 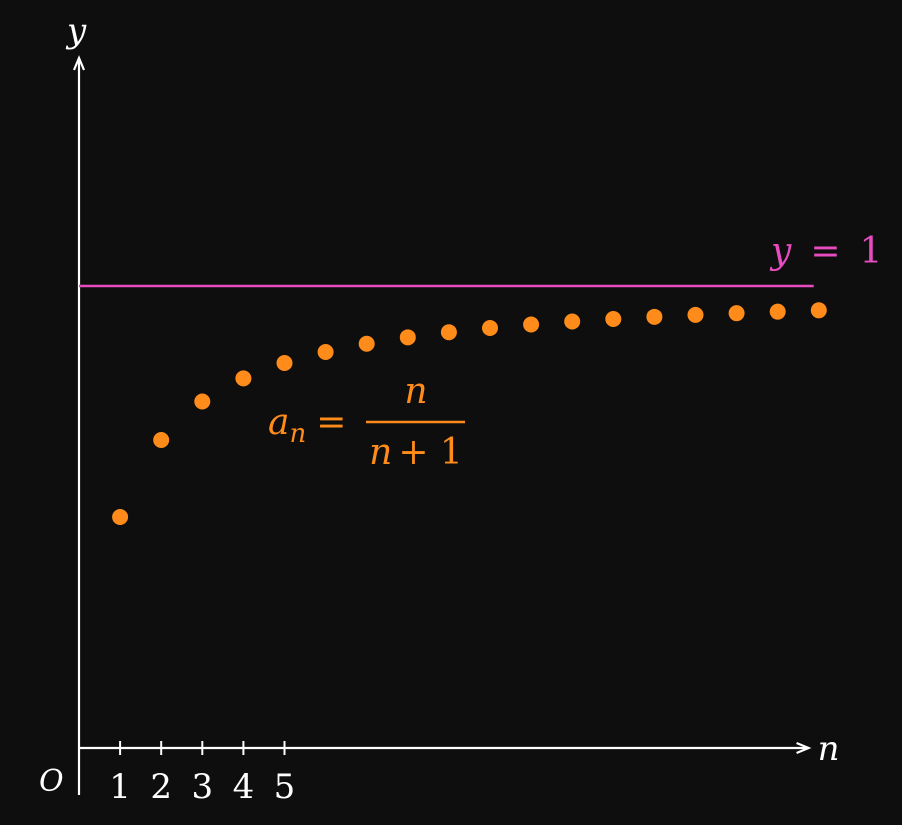 What do you see at coordinates (79, 63) in the screenshot?
I see `y-axis-arrowhead` at bounding box center [79, 63].